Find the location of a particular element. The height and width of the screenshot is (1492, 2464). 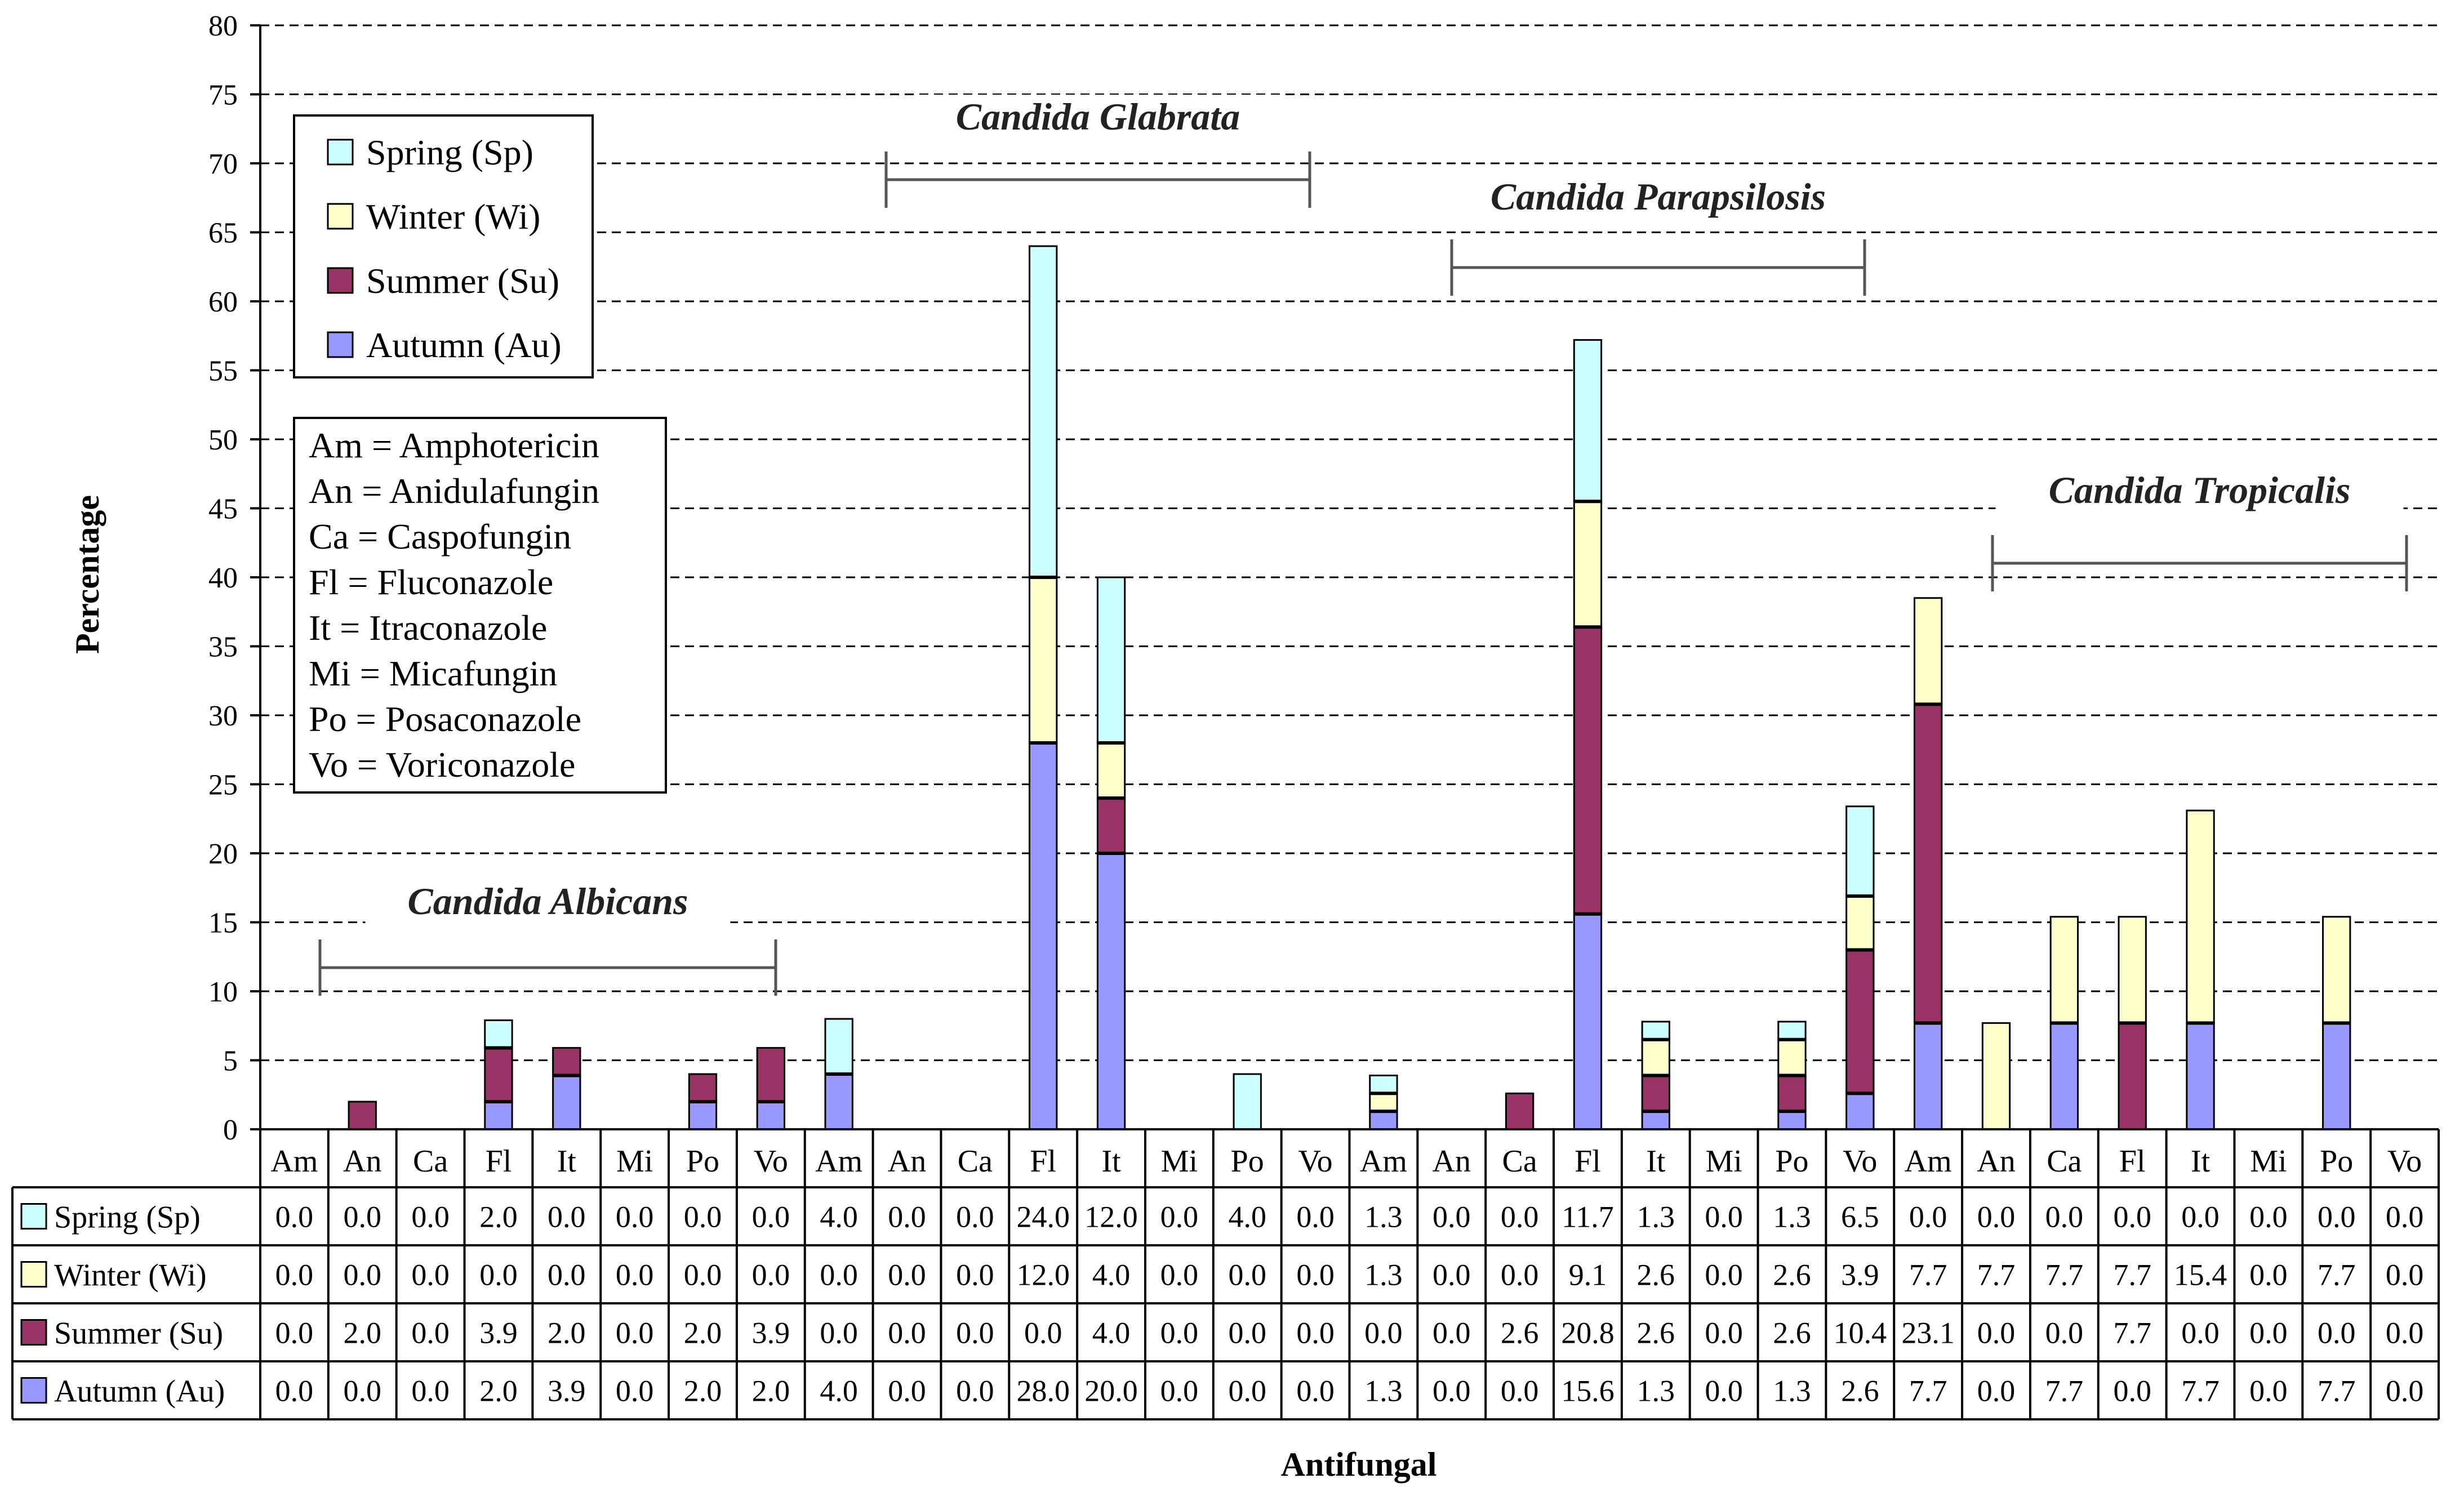

row-label: Winter (Wi) is located at coordinates (130, 1275).